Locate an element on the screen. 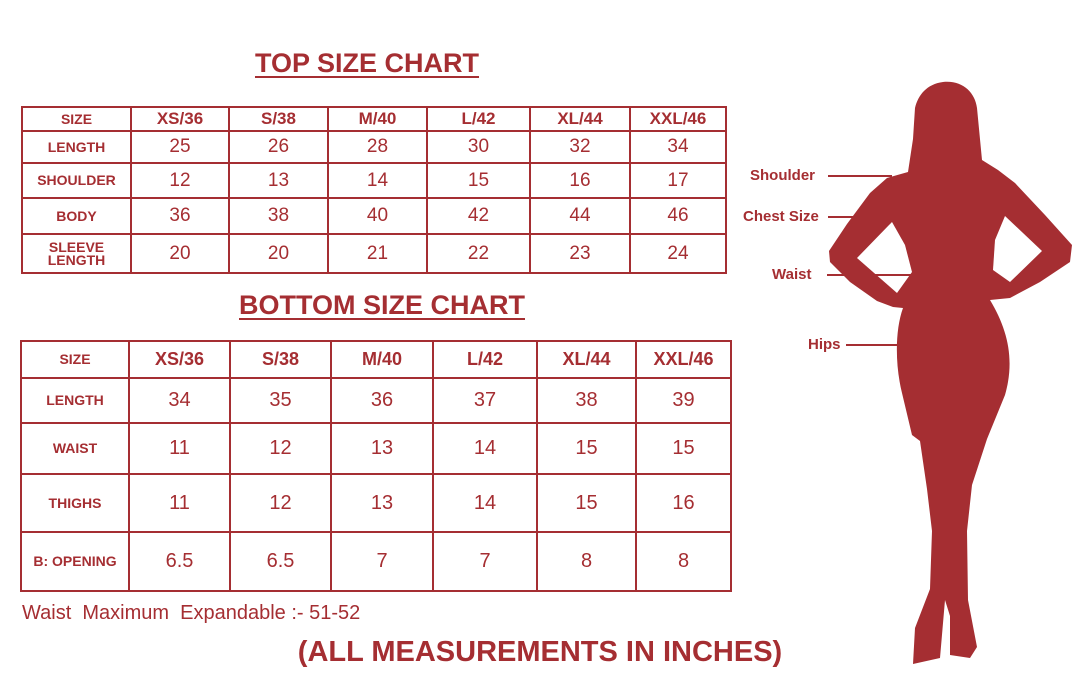 The height and width of the screenshot is (680, 1080). row-label-cell: WAIST is located at coordinates (75, 448).